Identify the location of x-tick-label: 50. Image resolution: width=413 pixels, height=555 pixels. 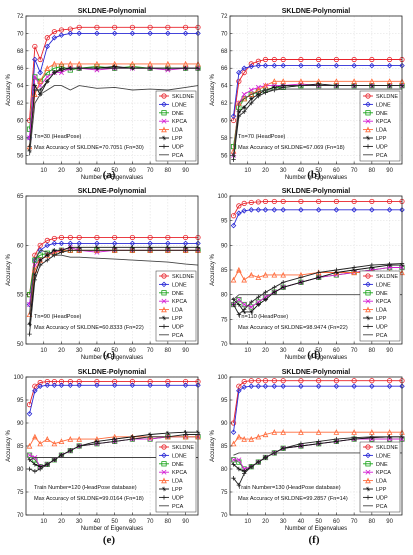
(114, 522).